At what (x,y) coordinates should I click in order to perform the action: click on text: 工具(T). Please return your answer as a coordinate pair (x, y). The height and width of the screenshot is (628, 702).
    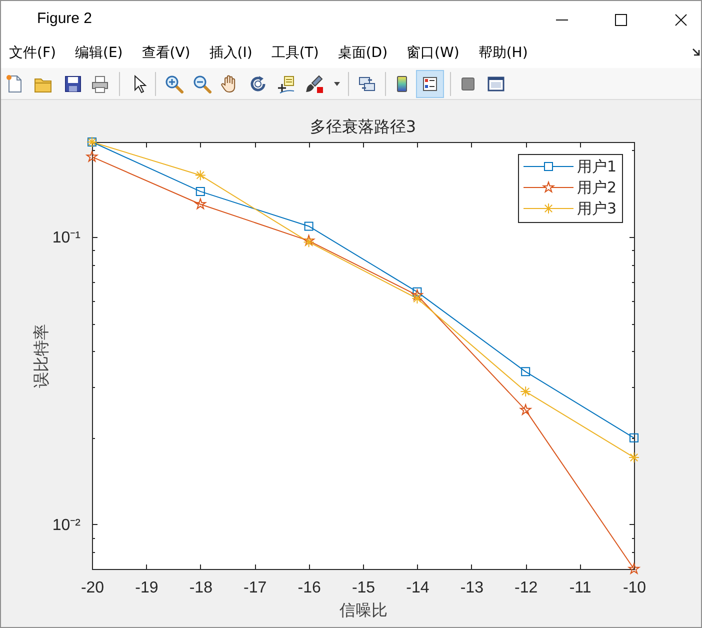
    Looking at the image, I should click on (295, 53).